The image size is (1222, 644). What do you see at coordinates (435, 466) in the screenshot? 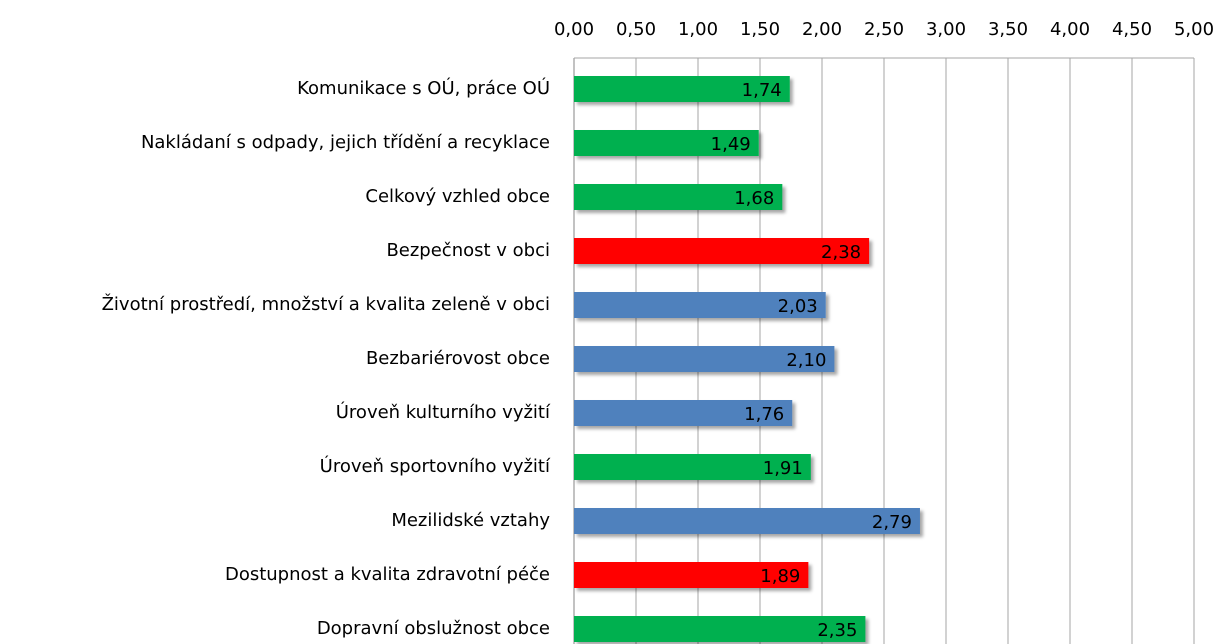
I see `category-label: Úroveň sportovního vyžití` at bounding box center [435, 466].